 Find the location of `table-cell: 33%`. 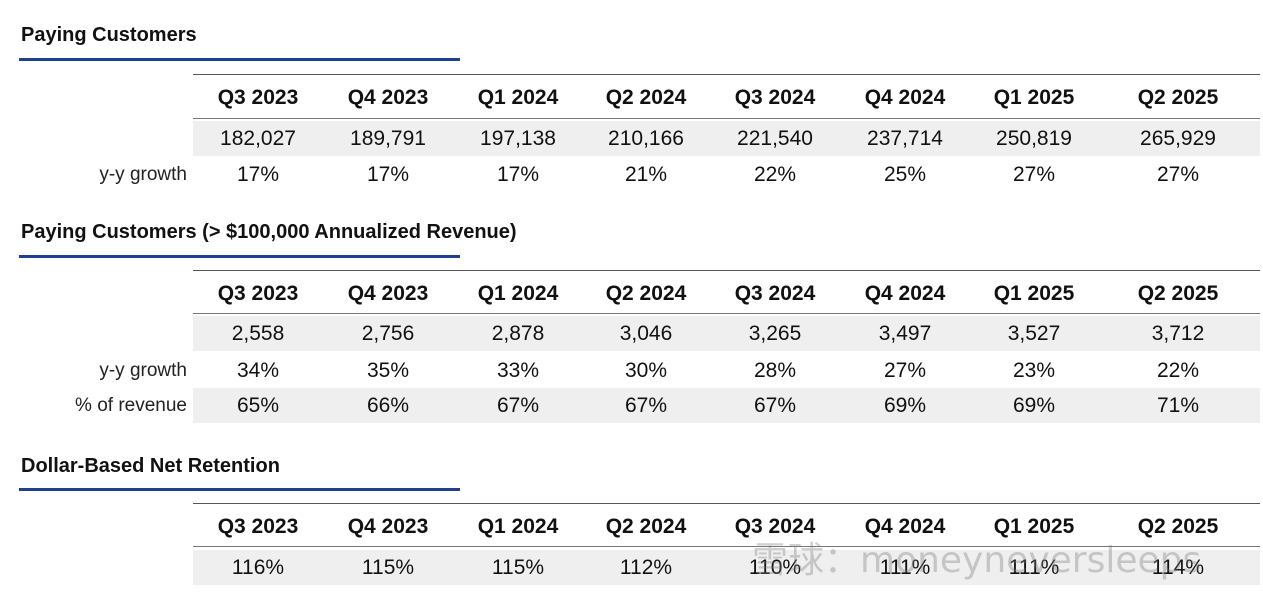

table-cell: 33% is located at coordinates (518, 370).